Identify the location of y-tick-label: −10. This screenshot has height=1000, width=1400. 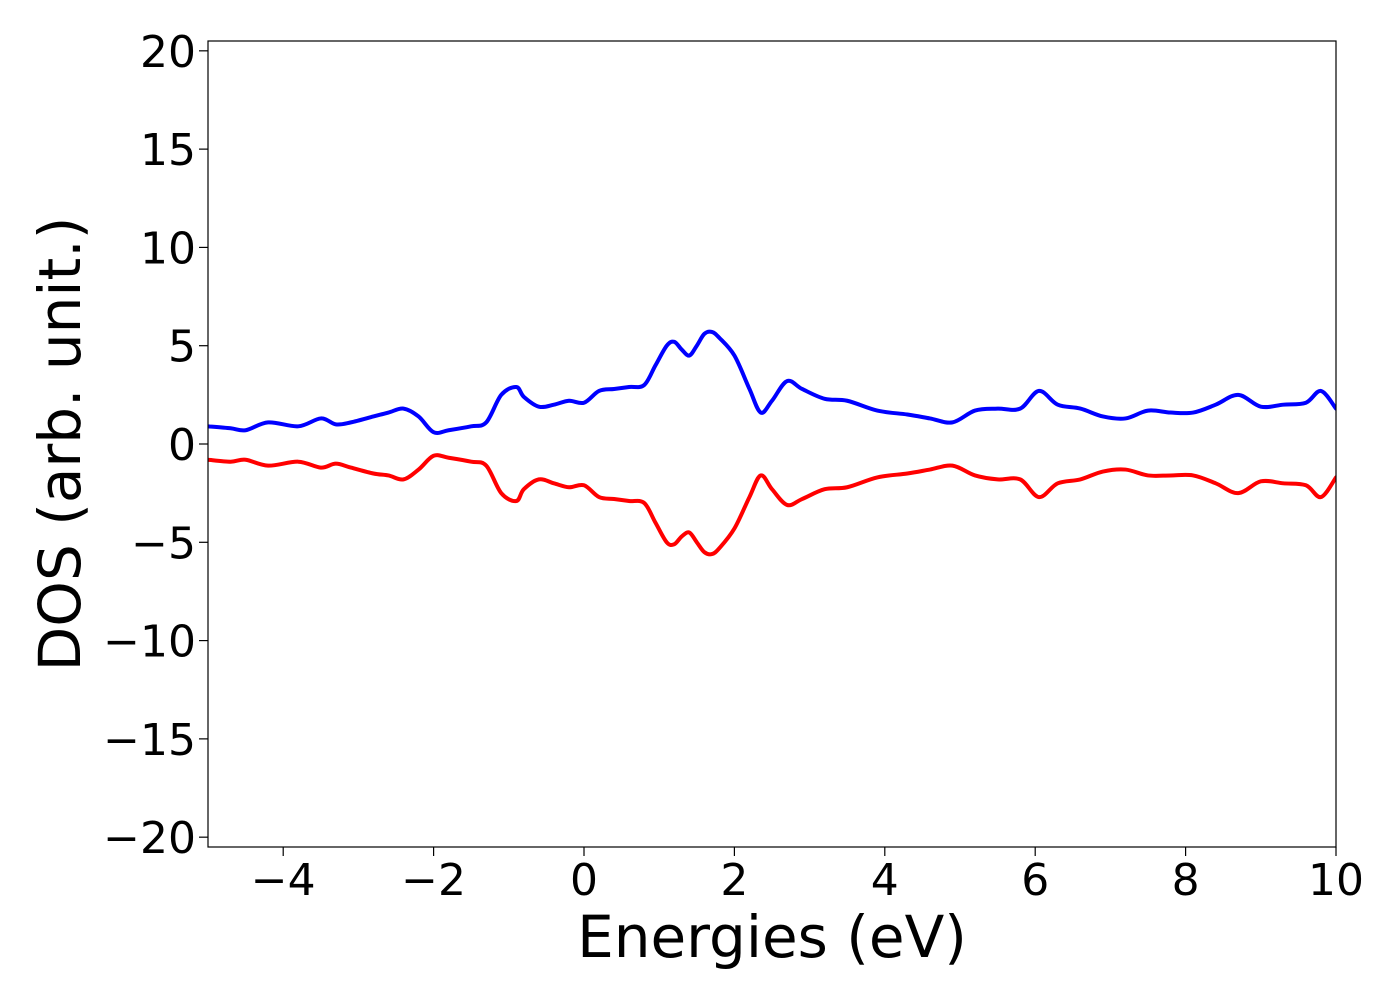
(149, 642).